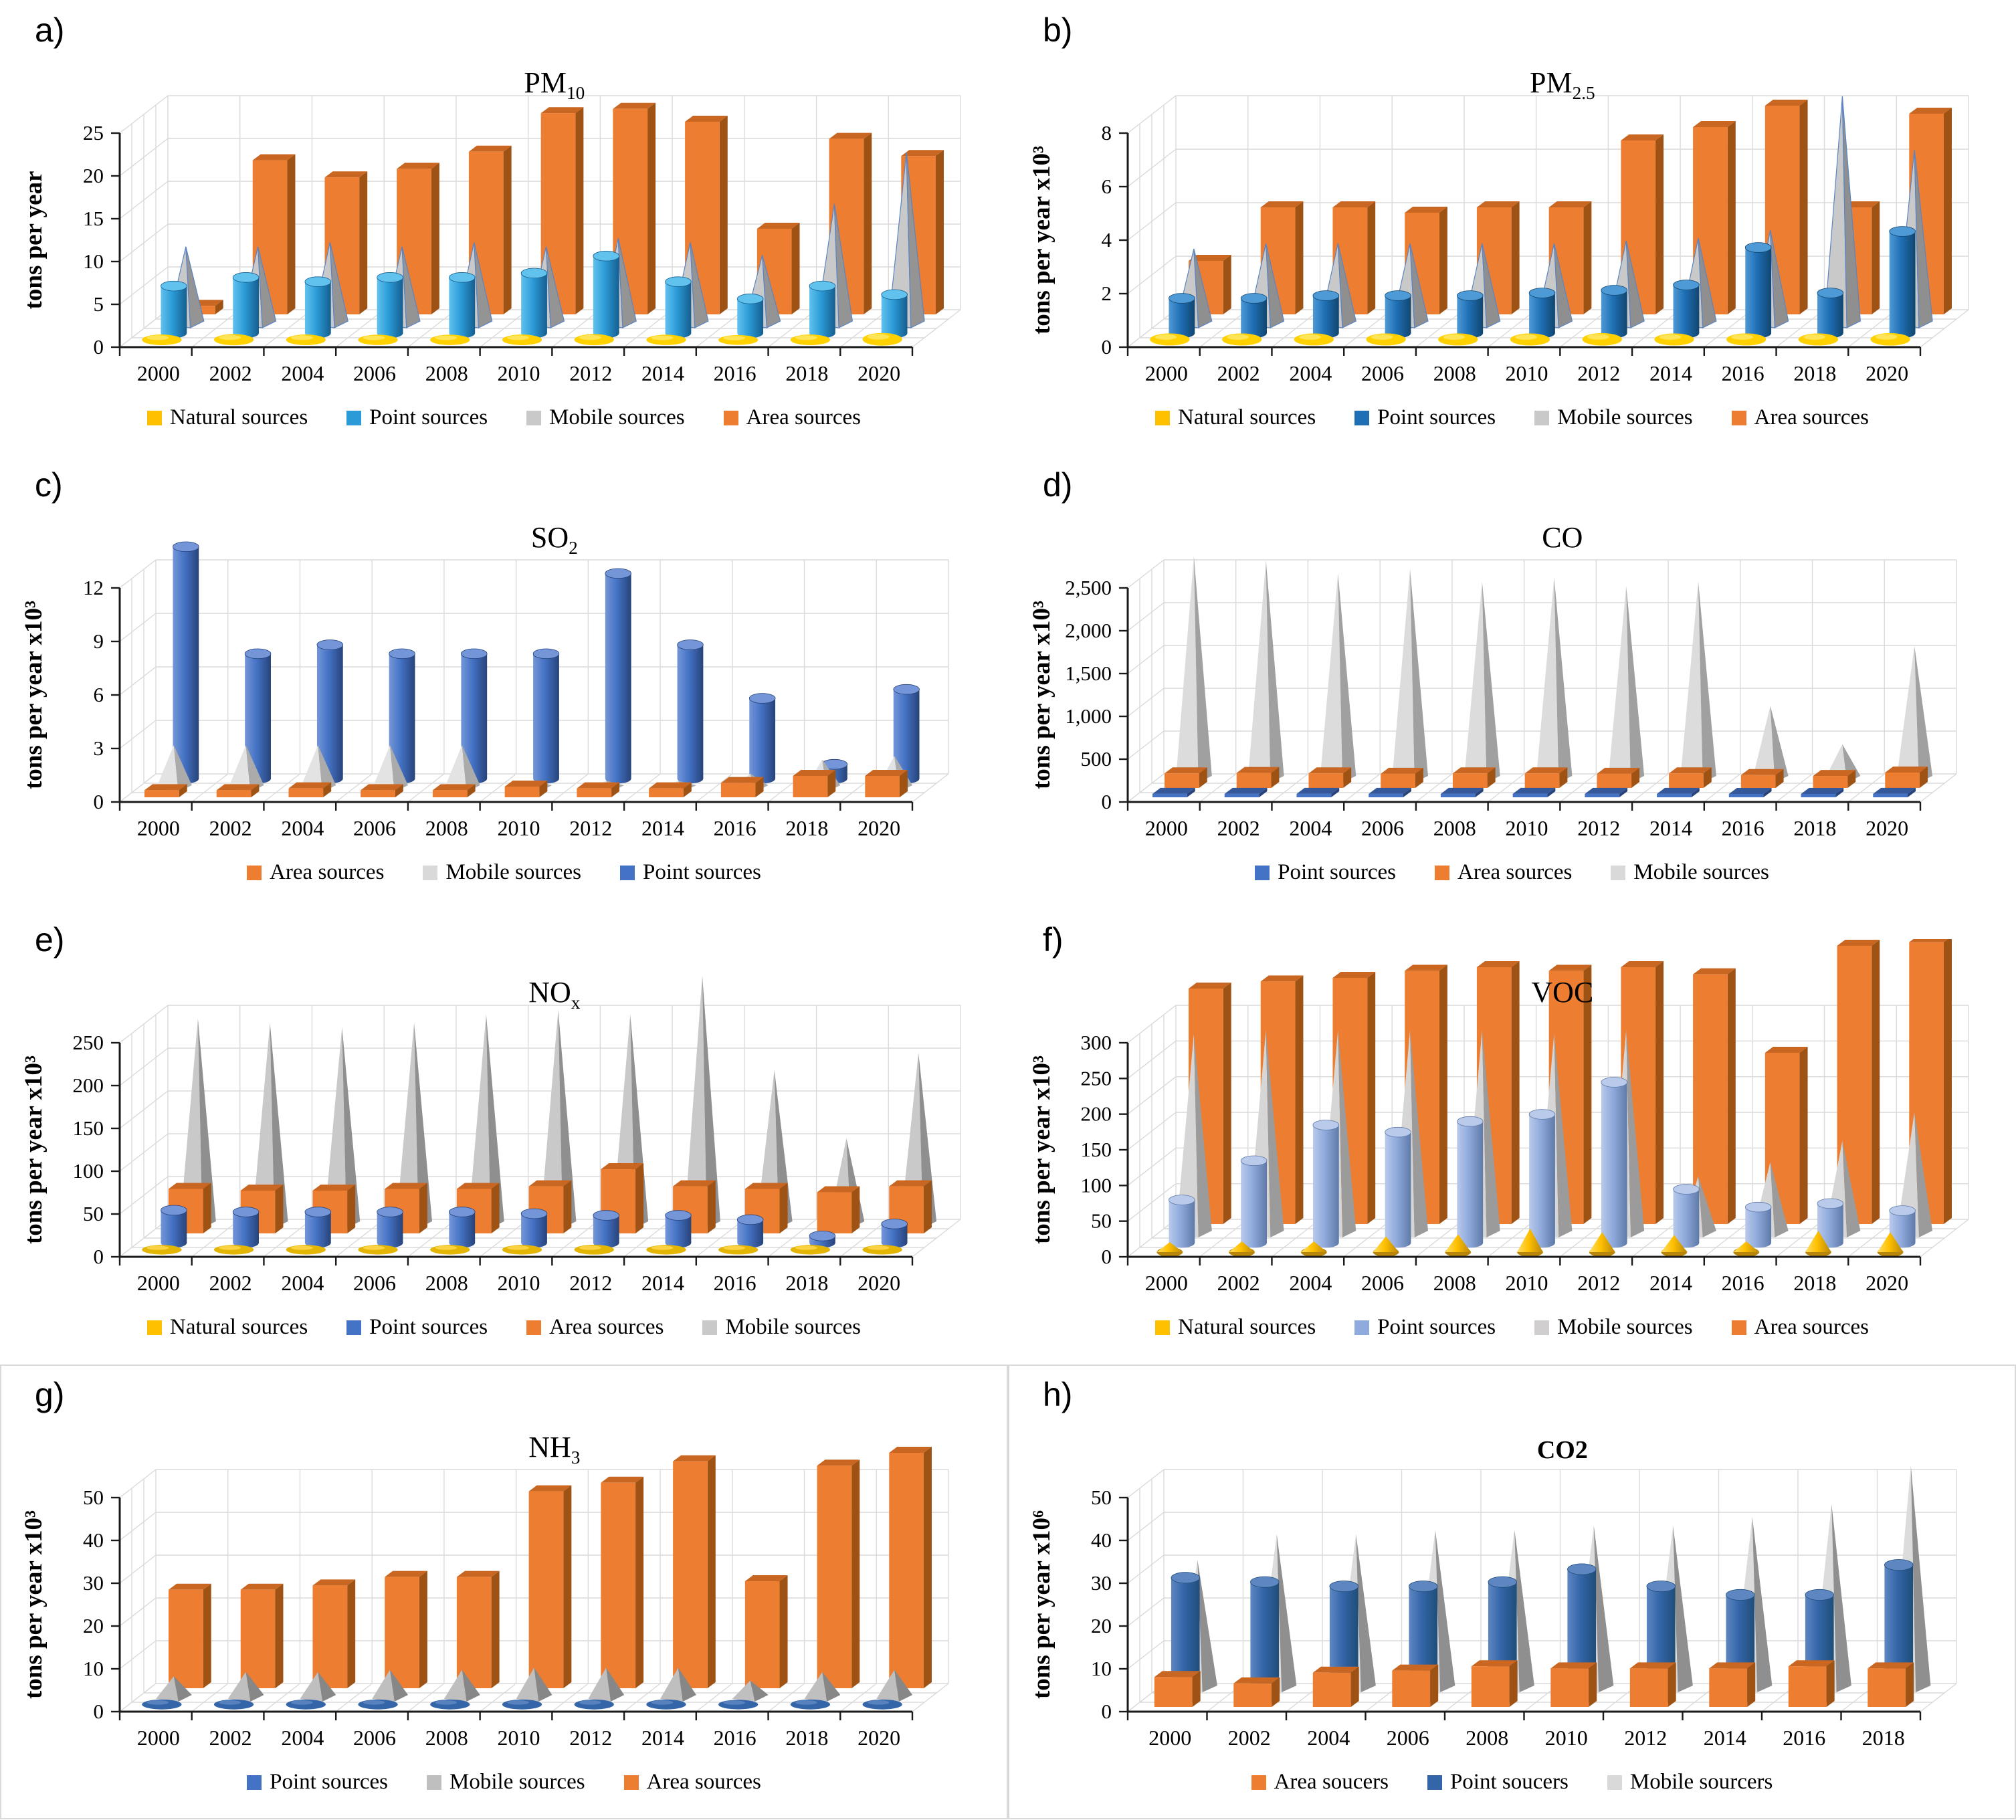 The image size is (2016, 1820). I want to click on chart-title-sub: 2, so click(573, 548).